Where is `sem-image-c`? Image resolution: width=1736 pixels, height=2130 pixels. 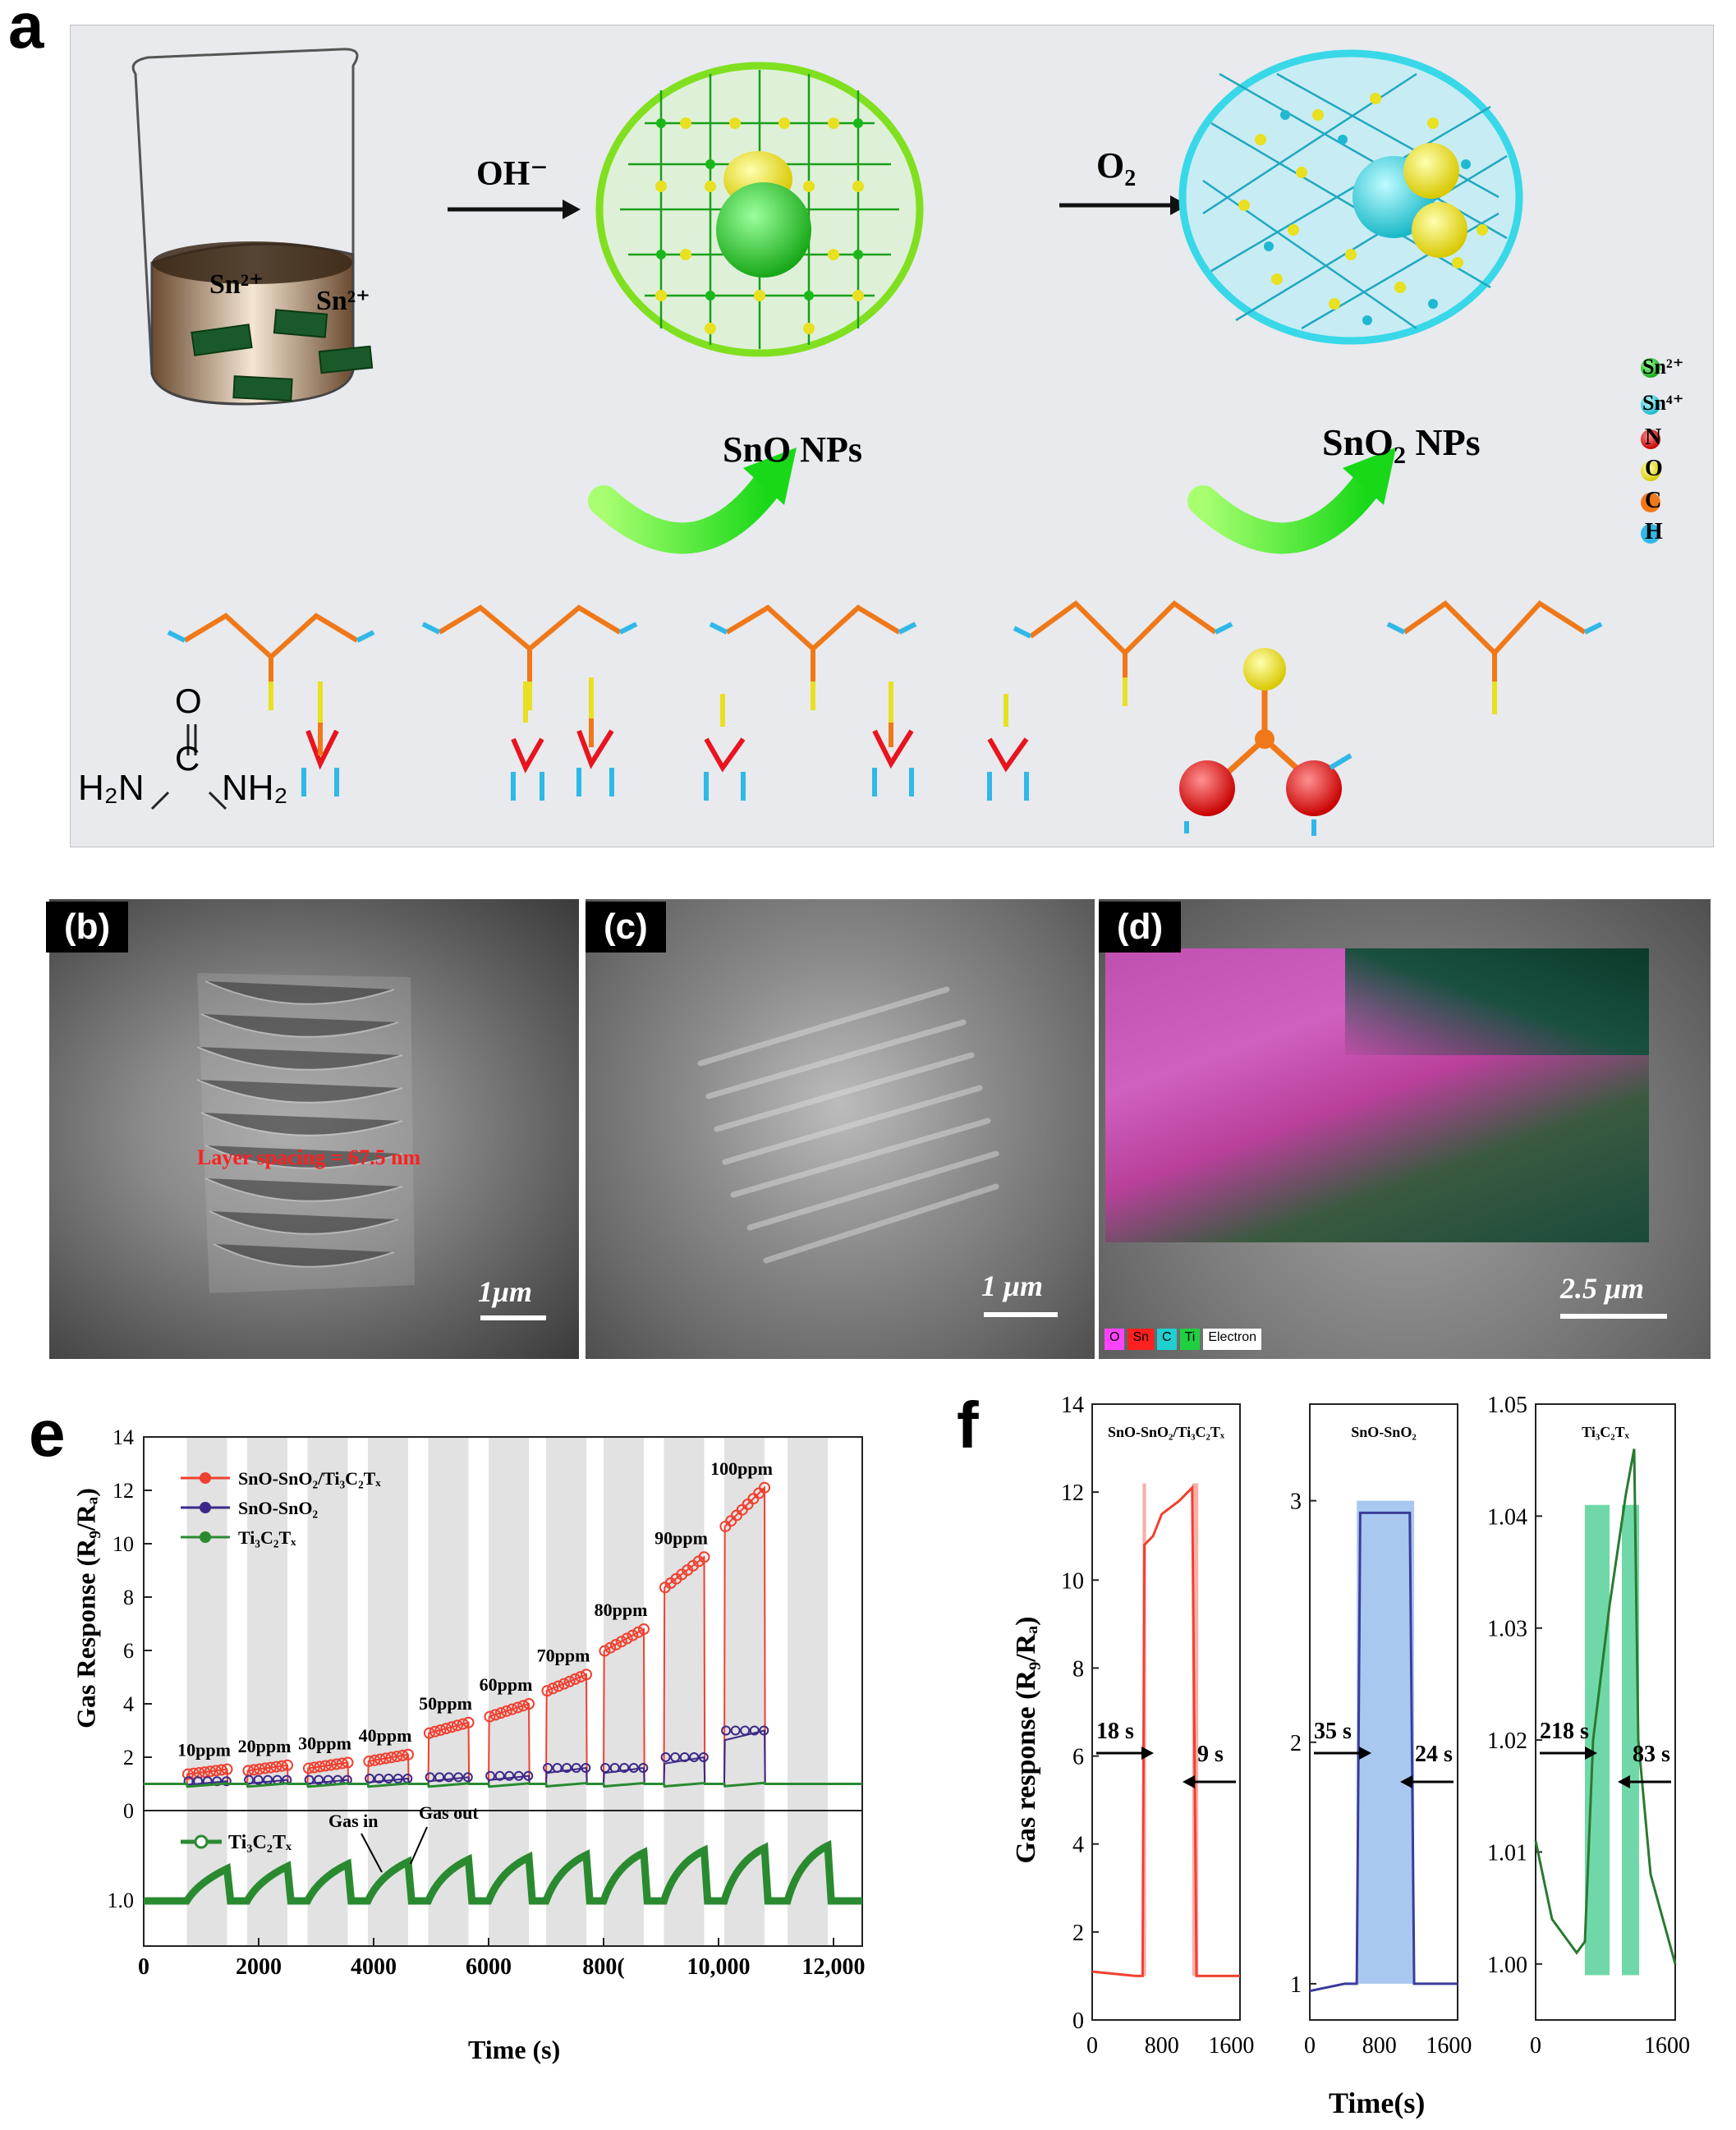 sem-image-c is located at coordinates (840, 1129).